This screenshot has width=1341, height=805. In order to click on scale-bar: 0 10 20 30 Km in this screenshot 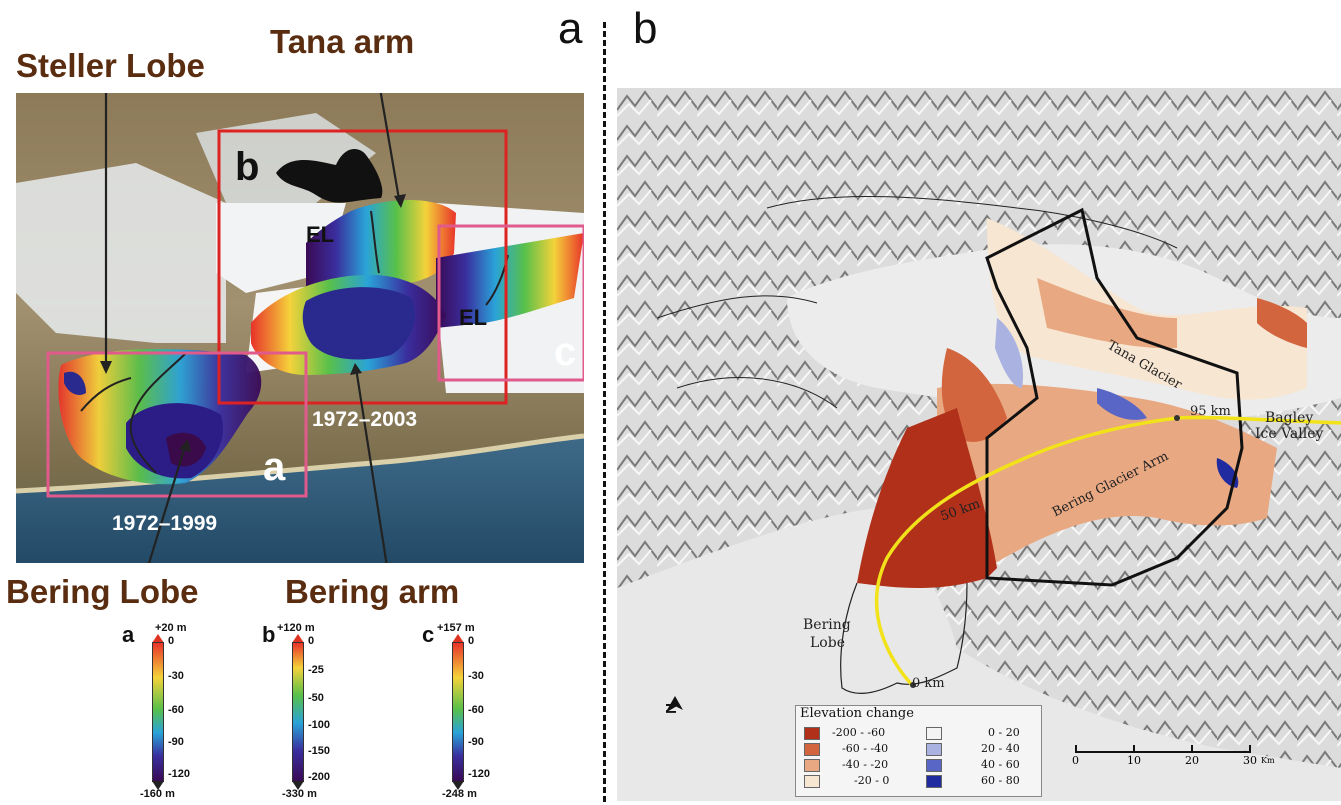, I will do `click(1200, 770)`.